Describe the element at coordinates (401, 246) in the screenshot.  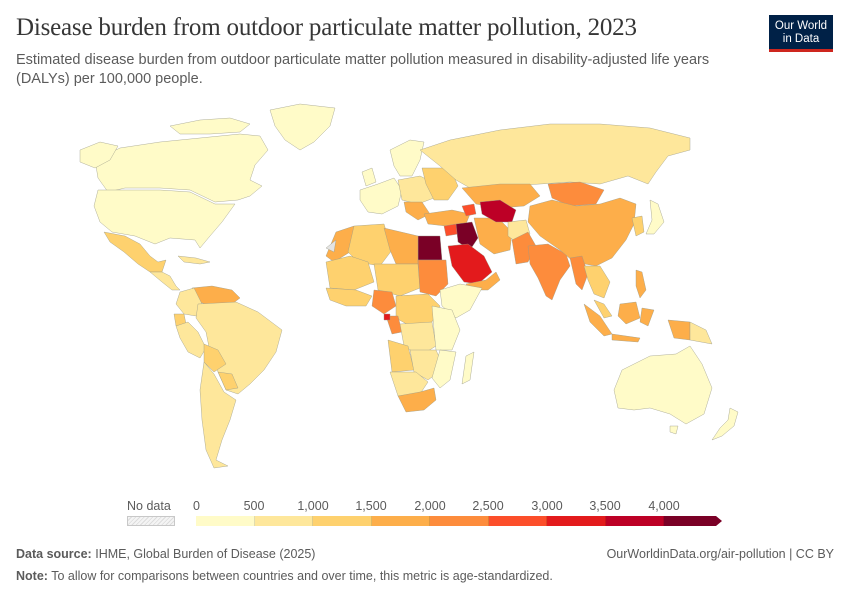
I see `region-libya` at that location.